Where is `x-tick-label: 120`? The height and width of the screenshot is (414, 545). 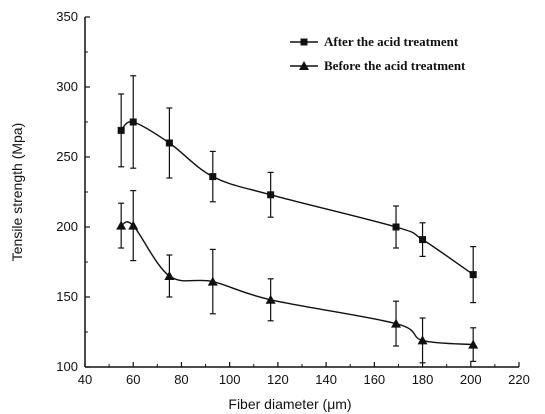
x-tick-label: 120 is located at coordinates (278, 379).